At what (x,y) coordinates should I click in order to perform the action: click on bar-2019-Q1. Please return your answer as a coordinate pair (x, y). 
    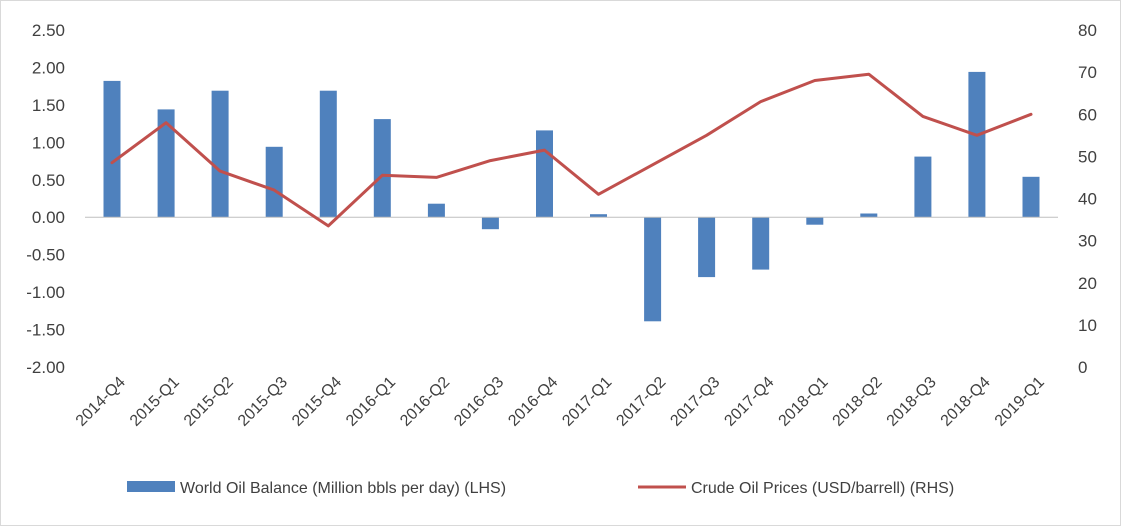
    Looking at the image, I should click on (1031, 197).